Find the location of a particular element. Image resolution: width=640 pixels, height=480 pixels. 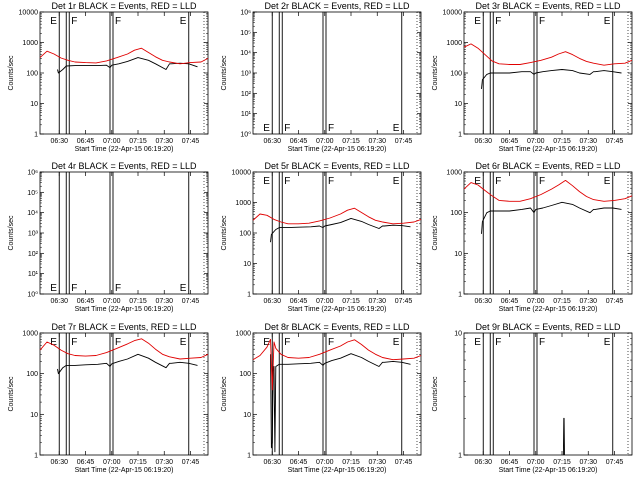

y-tick-label: 10⁶ is located at coordinates (245, 13).